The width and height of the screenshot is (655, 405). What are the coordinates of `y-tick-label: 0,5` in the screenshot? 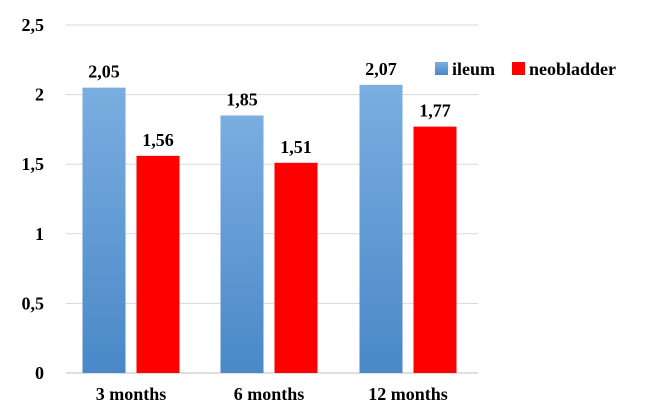 It's located at (33, 303).